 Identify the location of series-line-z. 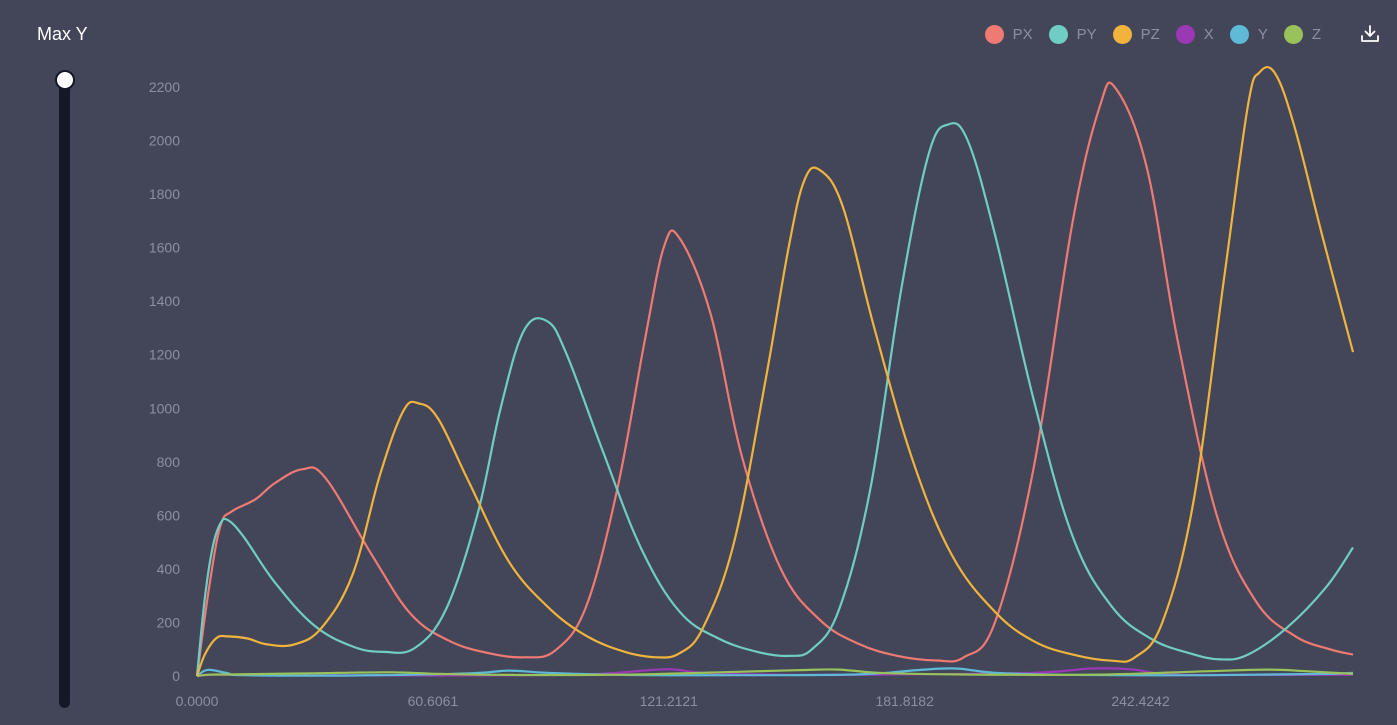
(775, 673).